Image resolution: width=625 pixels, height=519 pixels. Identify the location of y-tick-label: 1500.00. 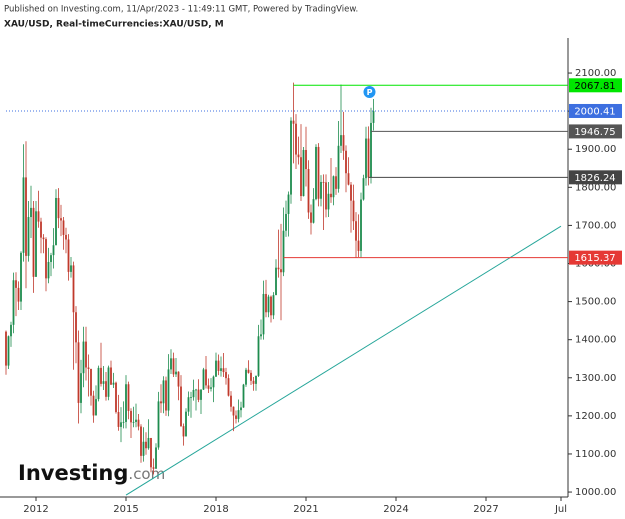
(595, 302).